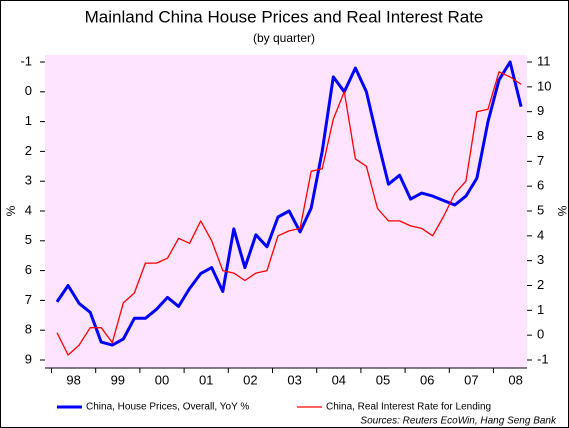  Describe the element at coordinates (339, 379) in the screenshot. I see `x-tick-label: 04` at that location.